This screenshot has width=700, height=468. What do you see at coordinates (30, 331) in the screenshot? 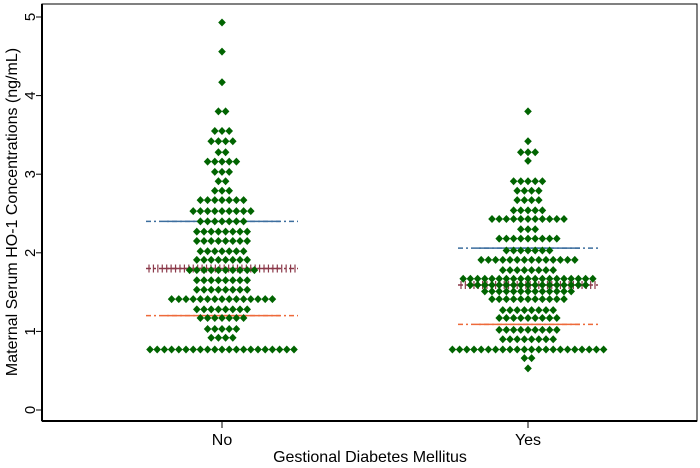
I see `y-tick-label: 1` at bounding box center [30, 331].